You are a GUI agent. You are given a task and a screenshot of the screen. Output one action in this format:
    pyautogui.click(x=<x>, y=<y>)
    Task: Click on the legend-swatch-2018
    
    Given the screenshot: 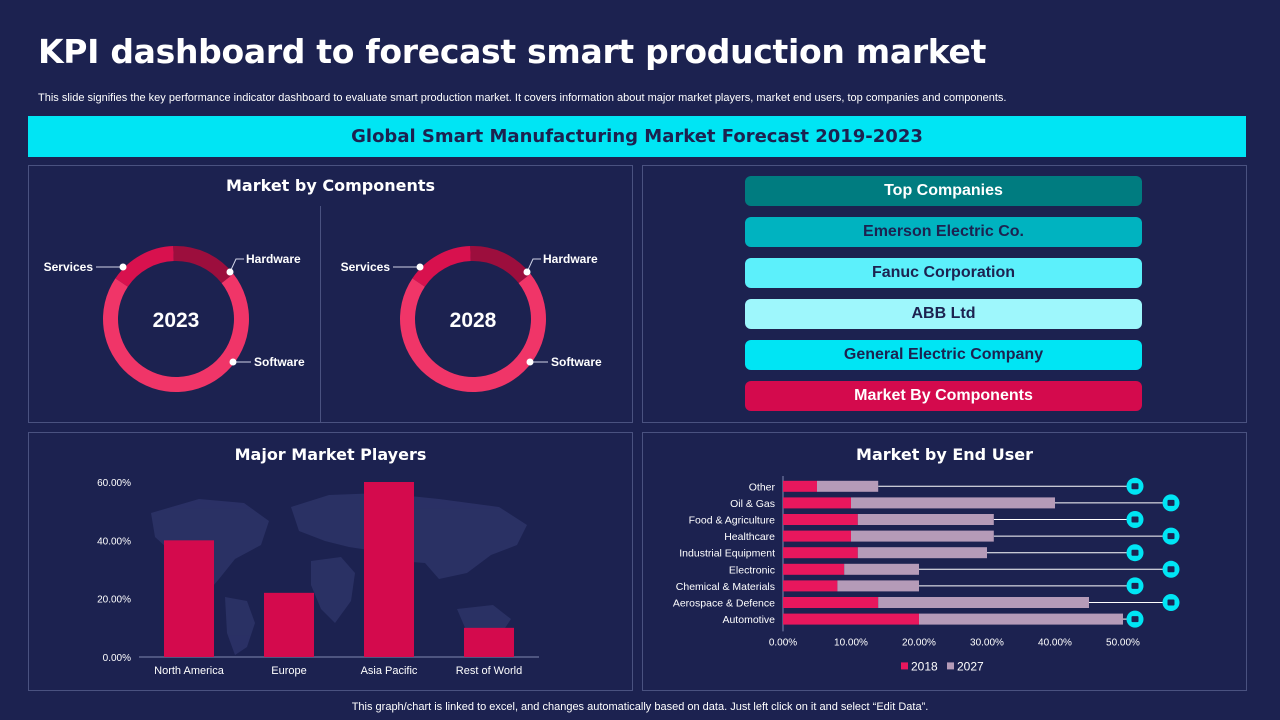 What is the action you would take?
    pyautogui.click(x=904, y=666)
    